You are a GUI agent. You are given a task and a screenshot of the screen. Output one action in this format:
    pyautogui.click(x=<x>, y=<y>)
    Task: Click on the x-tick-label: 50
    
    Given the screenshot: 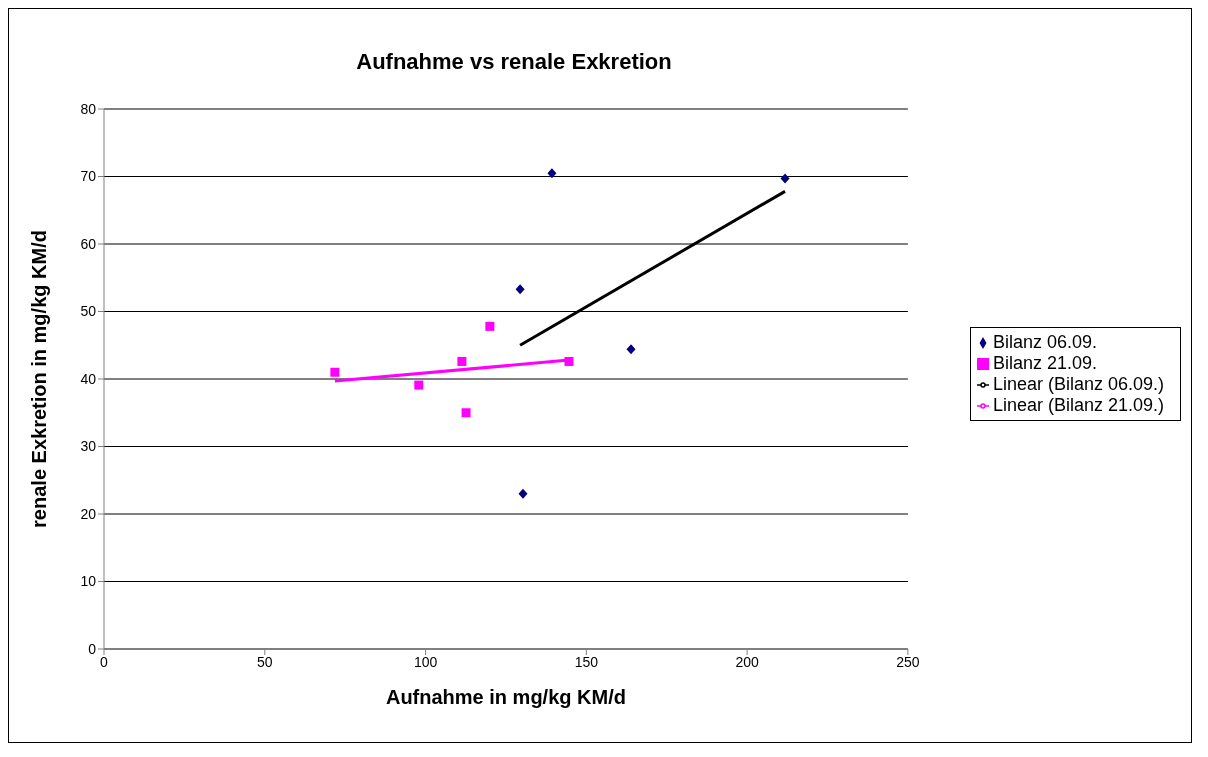 What is the action you would take?
    pyautogui.click(x=264, y=661)
    